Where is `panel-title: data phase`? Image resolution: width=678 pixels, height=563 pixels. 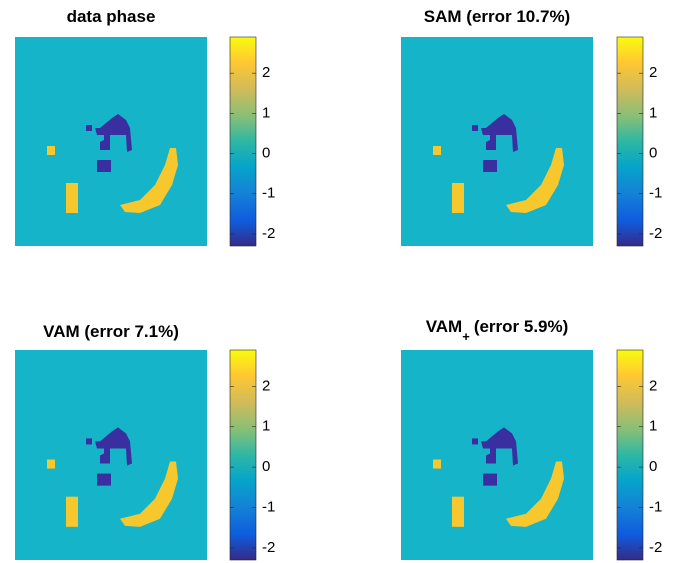 panel-title: data phase is located at coordinates (111, 16).